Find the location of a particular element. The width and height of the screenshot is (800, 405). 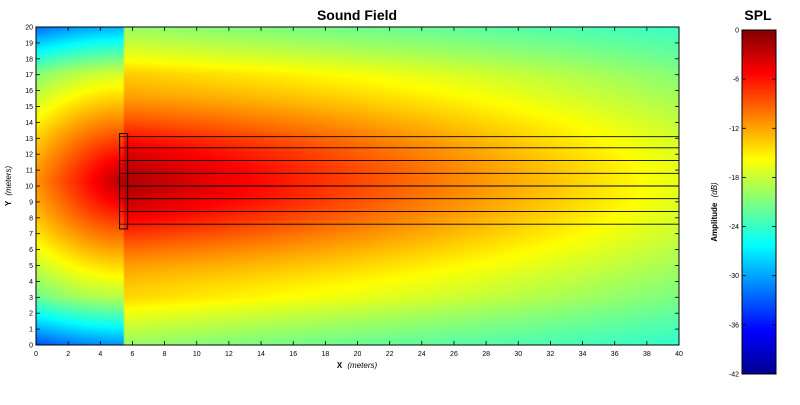

y-tick-label: 2 is located at coordinates (31, 314).